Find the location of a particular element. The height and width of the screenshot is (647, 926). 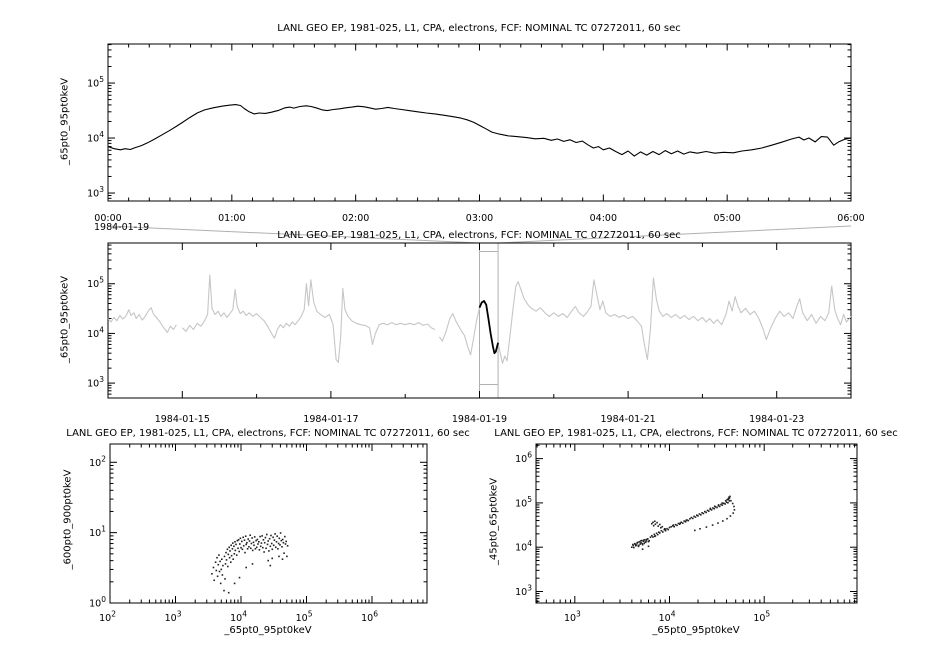

tick-label: 10⁰ is located at coordinates (97, 602).